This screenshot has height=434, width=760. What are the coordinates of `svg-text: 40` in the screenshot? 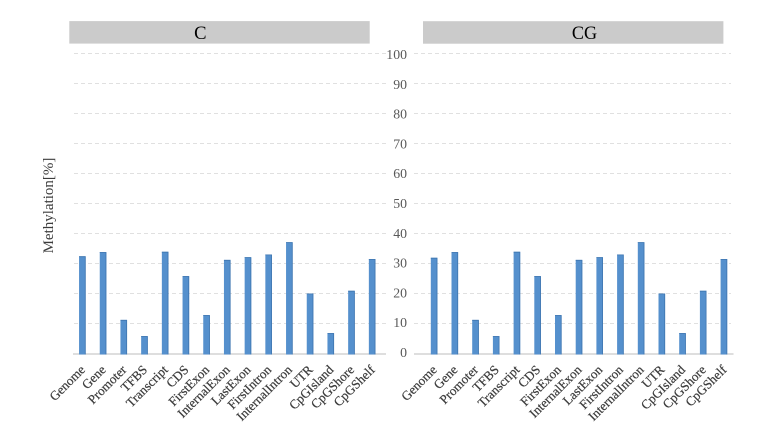 It's located at (400, 233).